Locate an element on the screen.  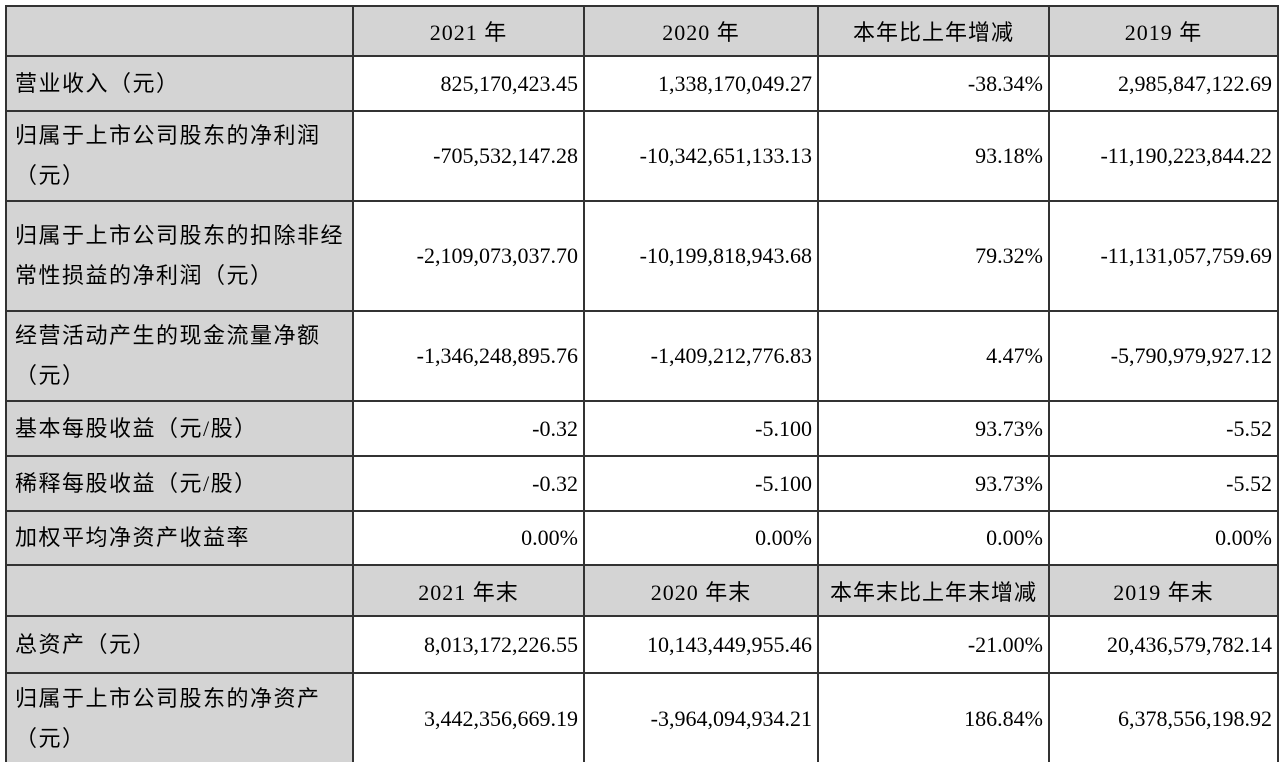
value-cell: 79.32% is located at coordinates (933, 256).